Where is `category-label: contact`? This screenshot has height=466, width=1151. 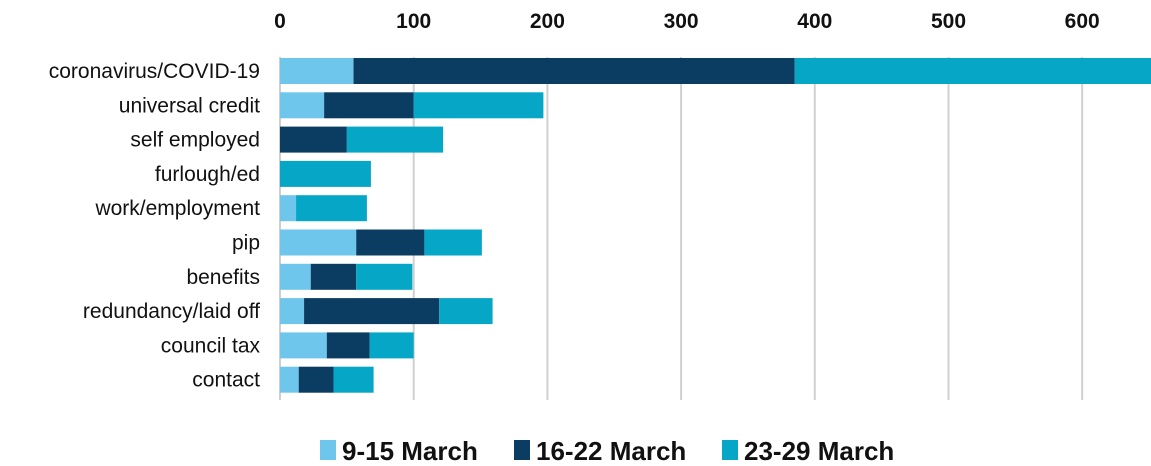 category-label: contact is located at coordinates (226, 380).